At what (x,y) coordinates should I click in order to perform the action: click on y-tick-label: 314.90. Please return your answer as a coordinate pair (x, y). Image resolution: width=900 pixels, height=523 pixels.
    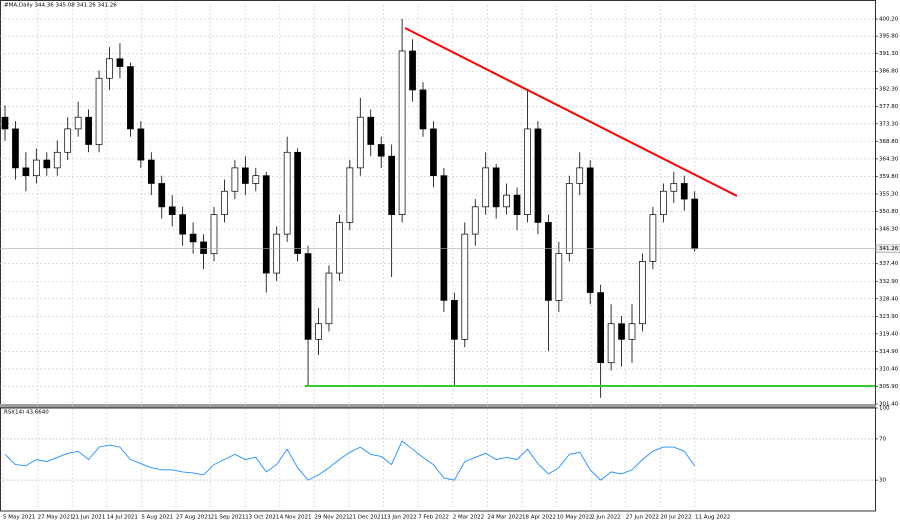
    Looking at the image, I should click on (889, 352).